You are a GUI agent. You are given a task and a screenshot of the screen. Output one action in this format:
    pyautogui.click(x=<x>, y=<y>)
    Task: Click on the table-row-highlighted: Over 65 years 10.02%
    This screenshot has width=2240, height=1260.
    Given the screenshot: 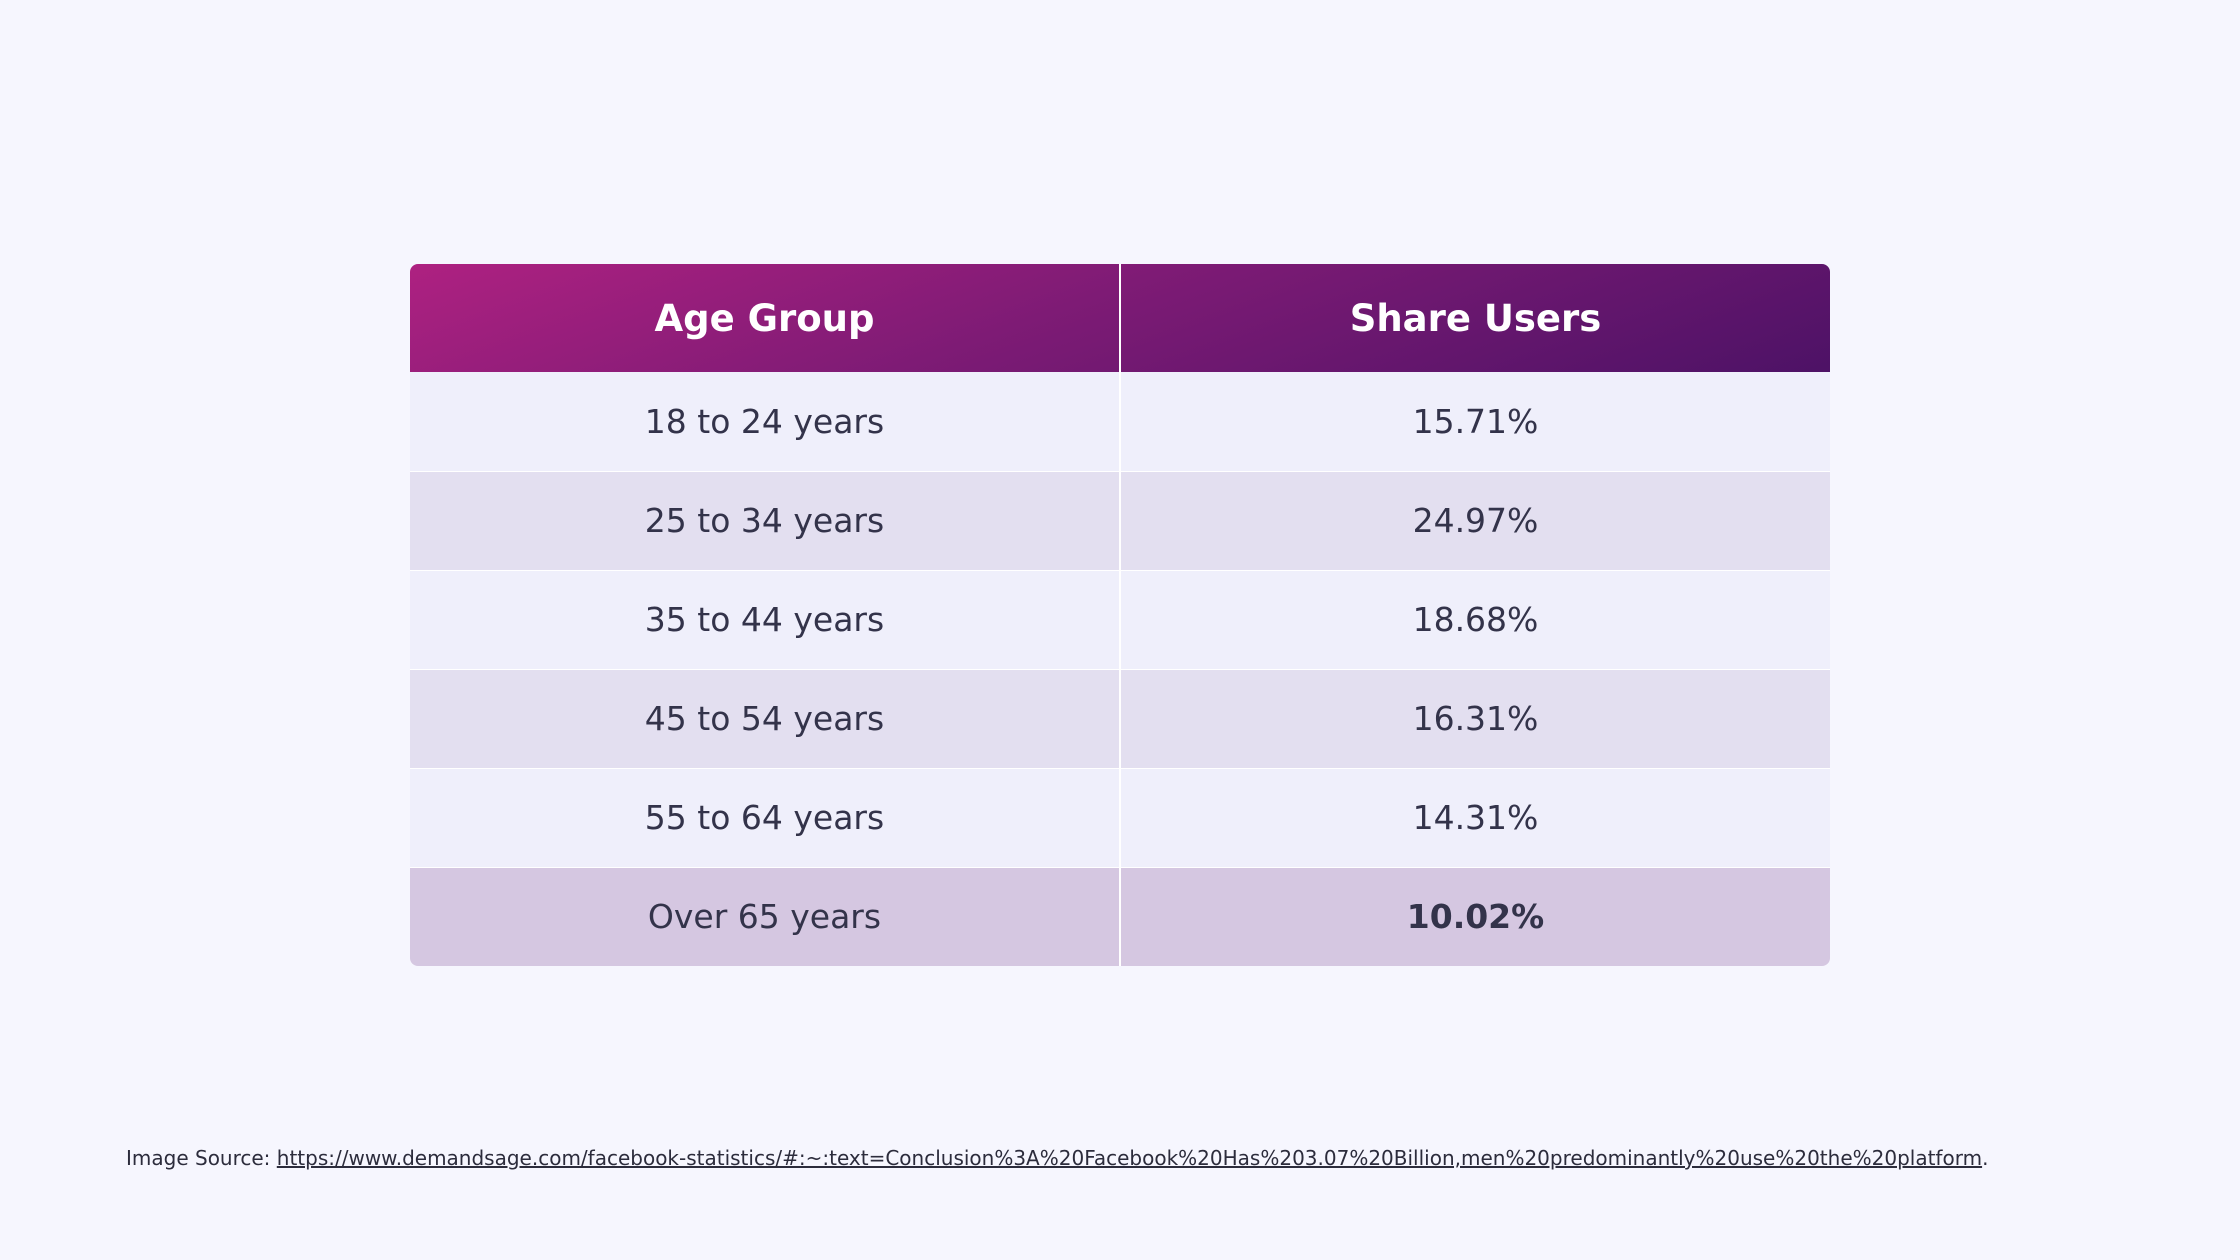 What is the action you would take?
    pyautogui.click(x=1120, y=916)
    